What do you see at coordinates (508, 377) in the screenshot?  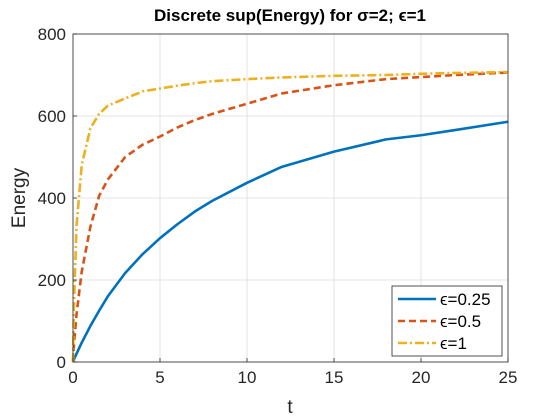 I see `x-tick-label: 25` at bounding box center [508, 377].